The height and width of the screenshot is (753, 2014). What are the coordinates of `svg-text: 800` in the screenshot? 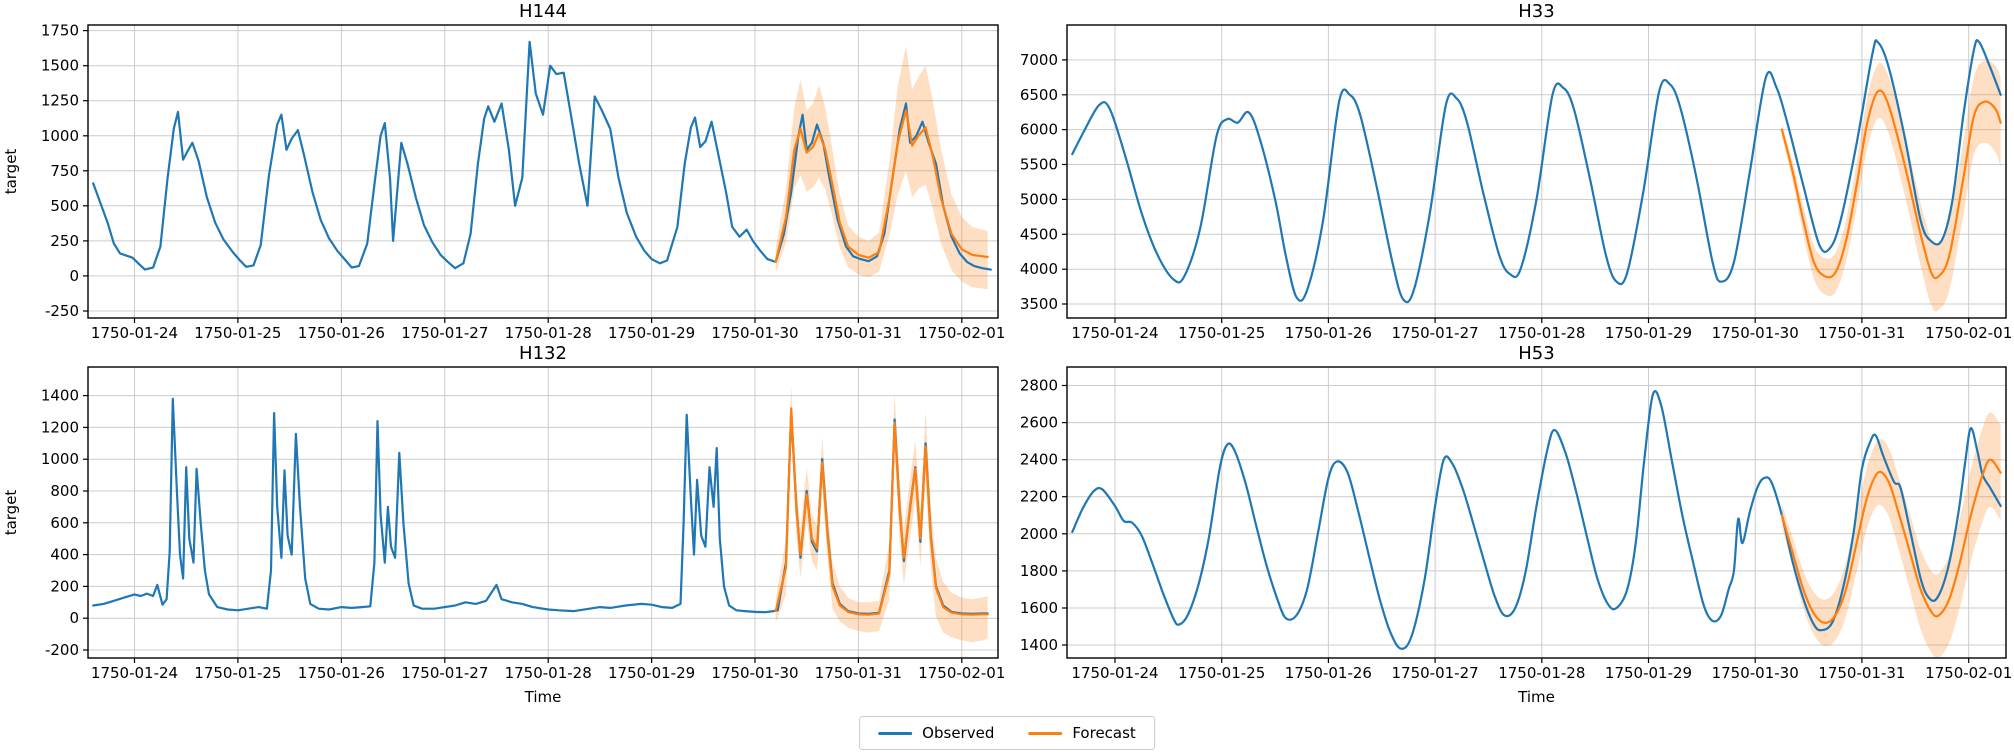 It's located at (64, 491).